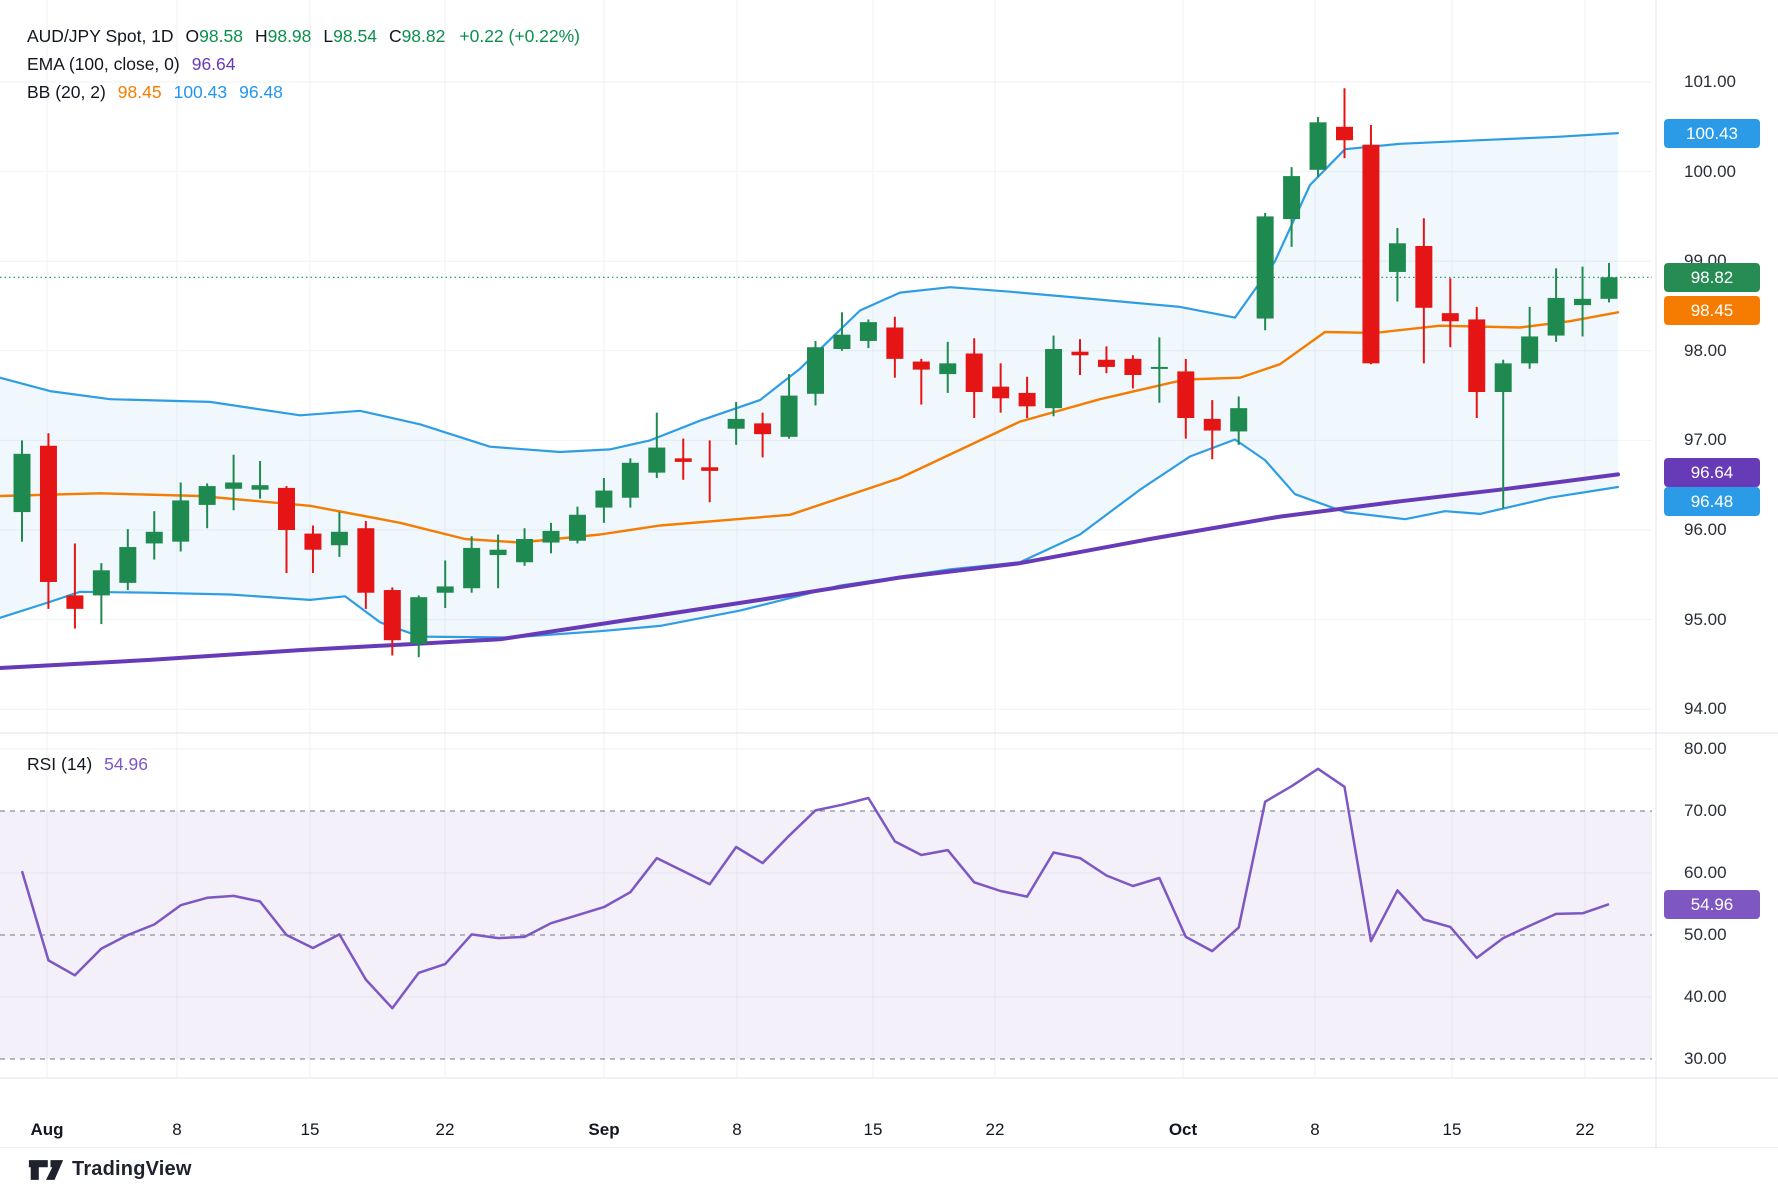 The width and height of the screenshot is (1778, 1191). I want to click on rsi-axis-label: 50.00, so click(1705, 934).